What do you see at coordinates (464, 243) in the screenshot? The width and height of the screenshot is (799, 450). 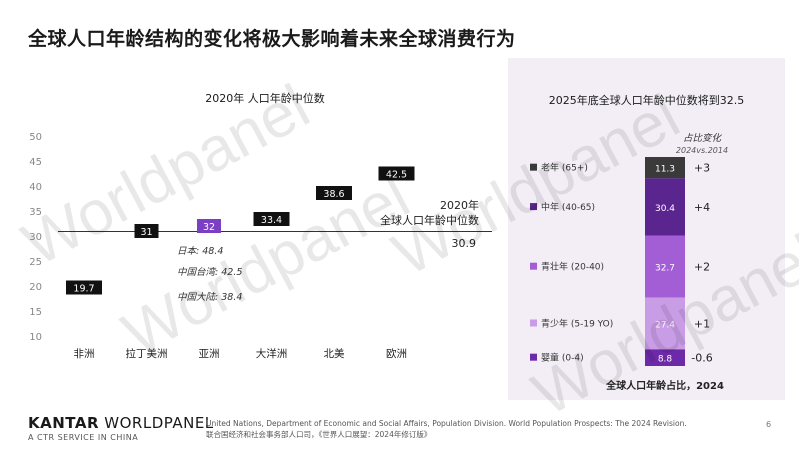 I see `reference-value: 30.9` at bounding box center [464, 243].